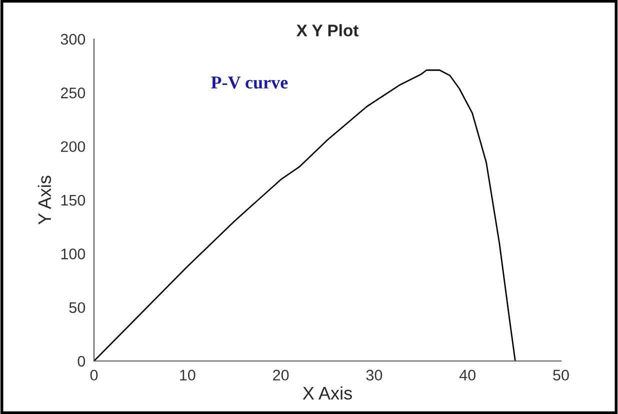 The height and width of the screenshot is (414, 618). Describe the element at coordinates (94, 375) in the screenshot. I see `x-tick-label: 0` at that location.